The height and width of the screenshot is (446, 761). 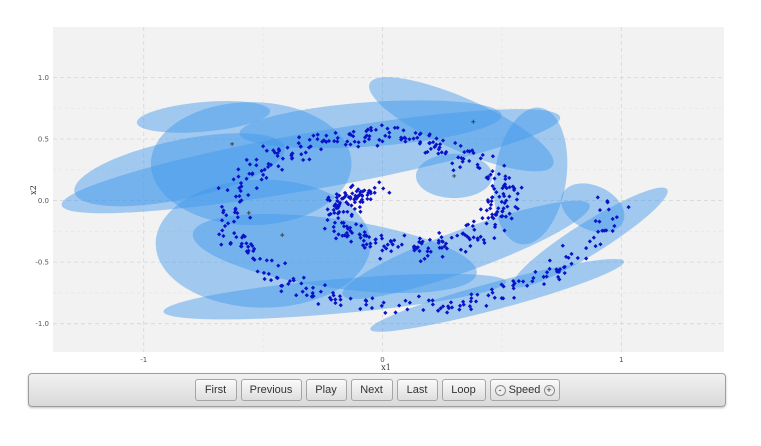 What do you see at coordinates (500, 390) in the screenshot?
I see `speed-decrease-button: -` at bounding box center [500, 390].